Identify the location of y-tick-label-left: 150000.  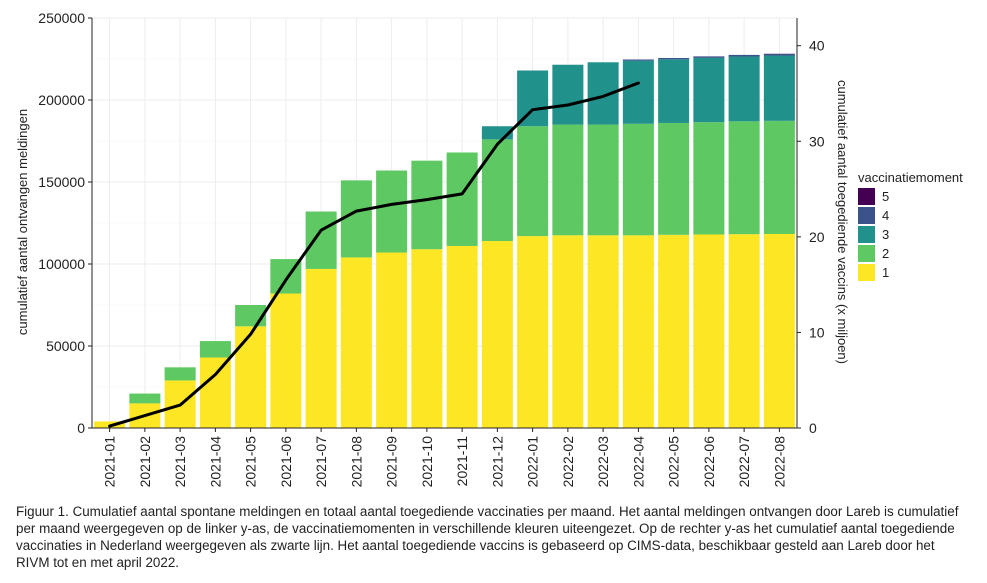
(61, 182).